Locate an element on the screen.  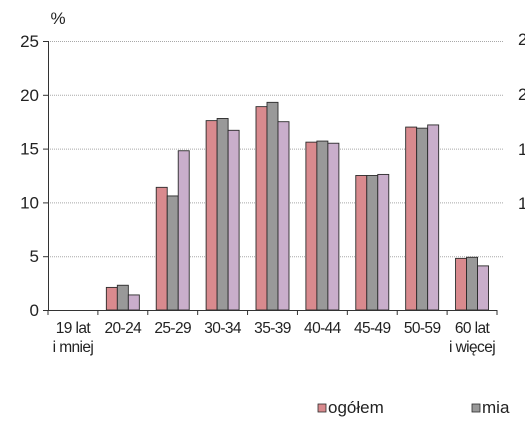
y-tick-label: 10 is located at coordinates (29, 202).